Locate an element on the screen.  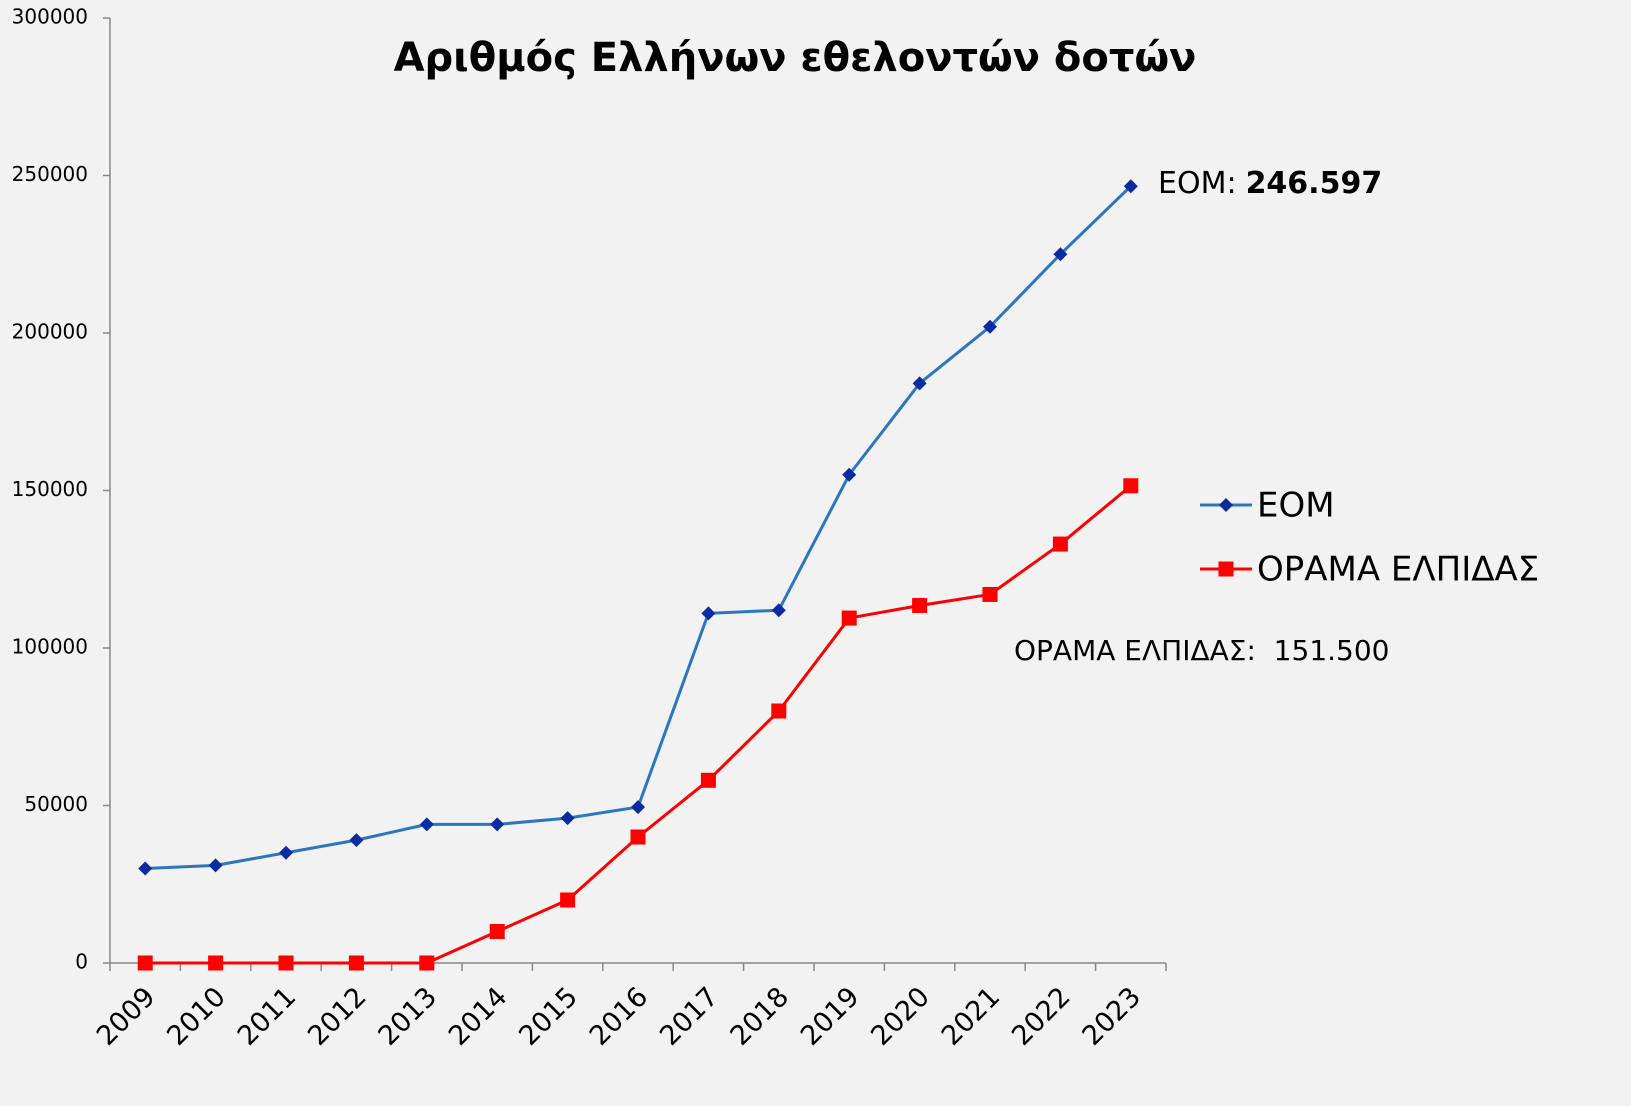
annotation-value: 246.597 is located at coordinates (1314, 183).